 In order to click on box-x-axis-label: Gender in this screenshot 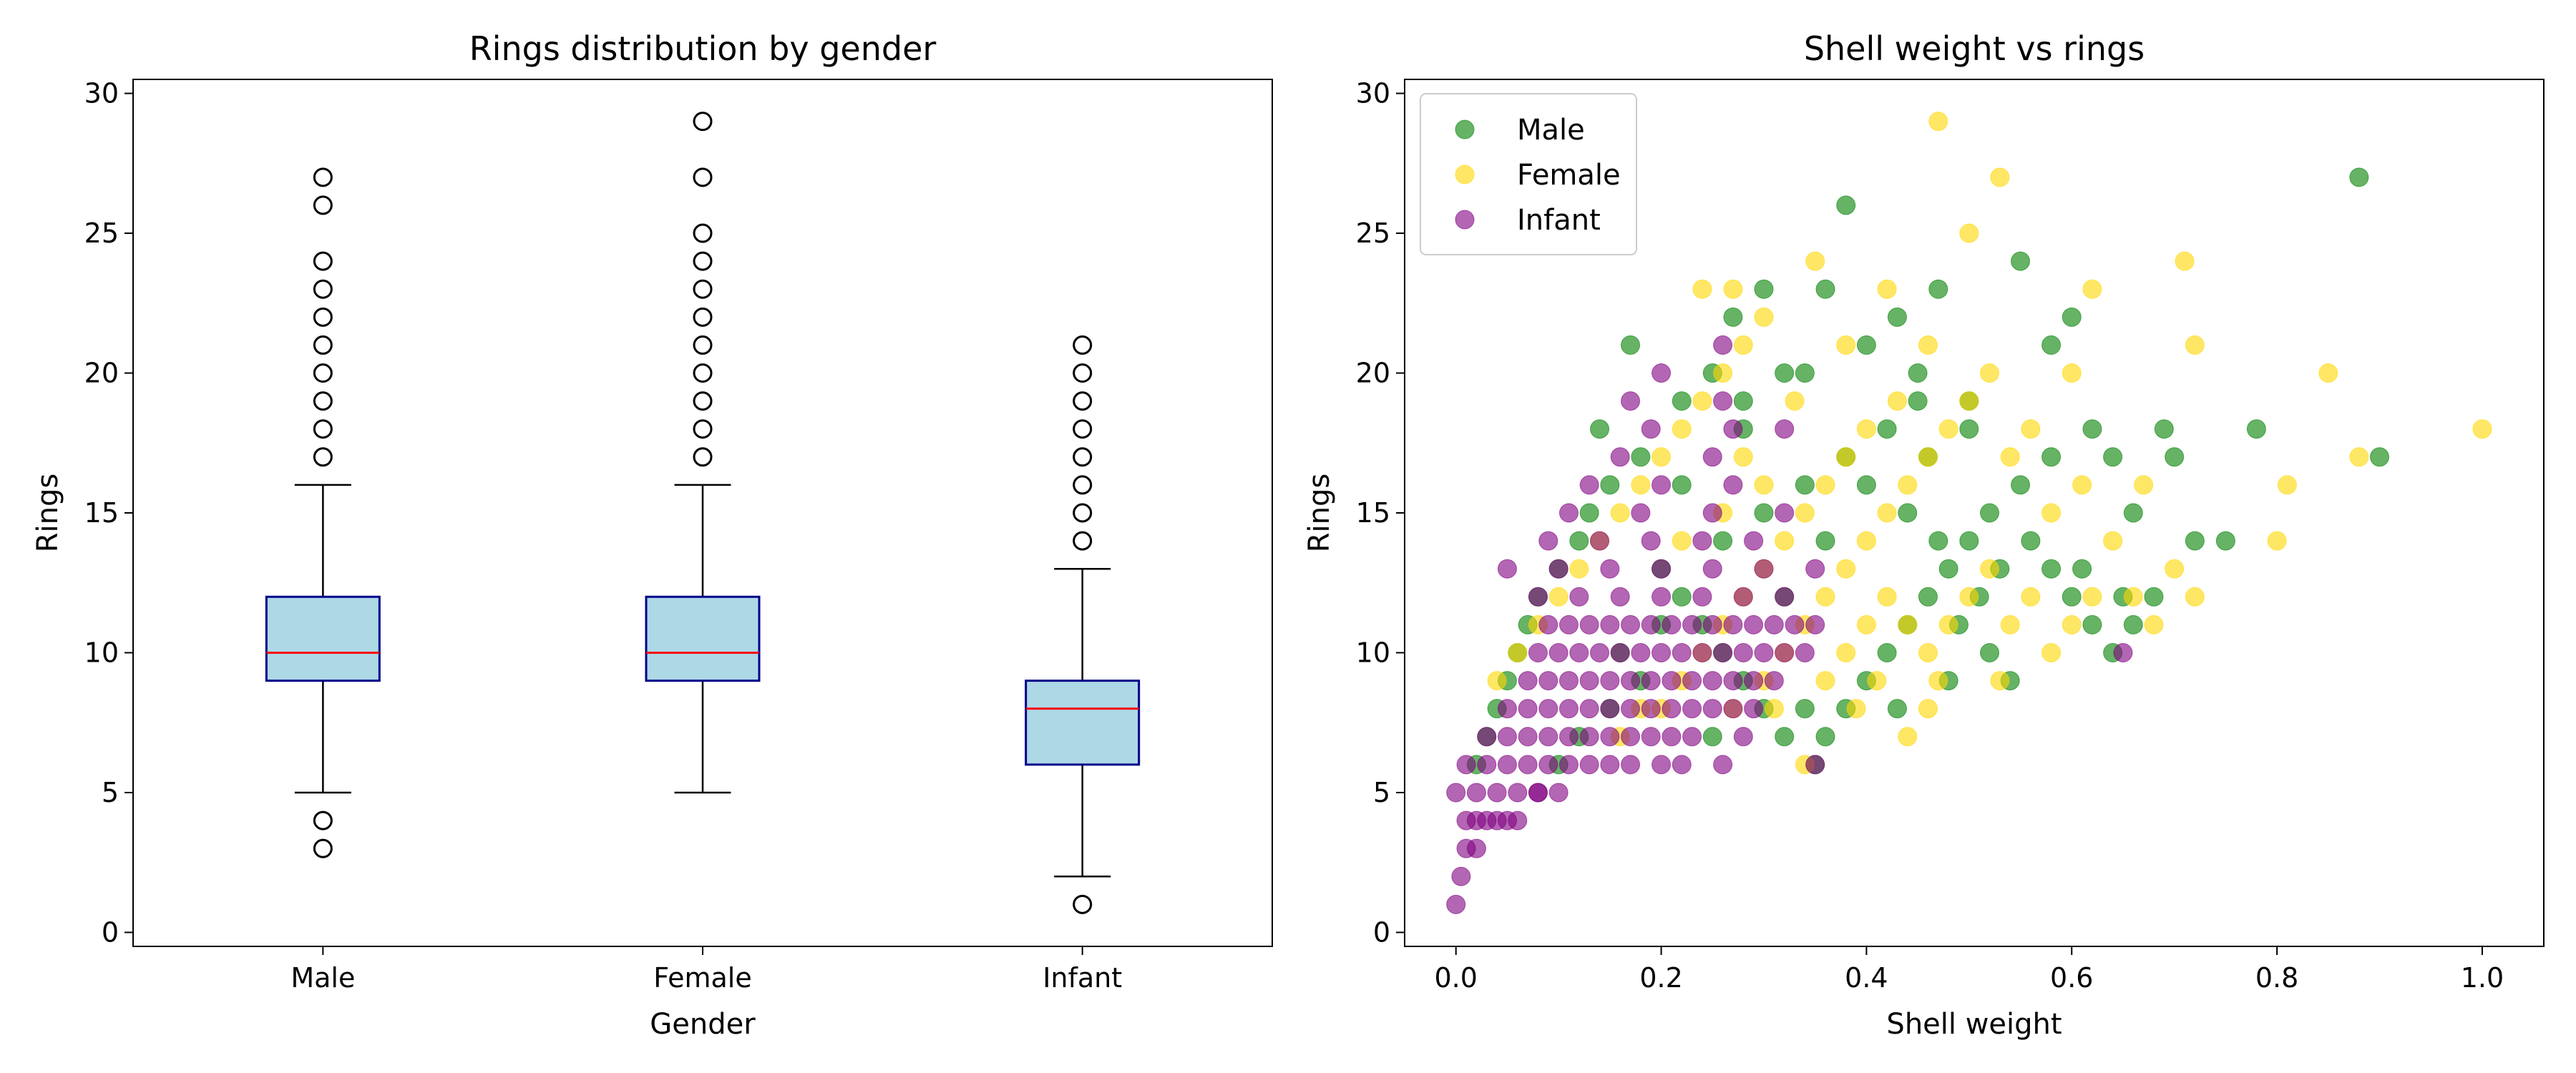, I will do `click(703, 1024)`.